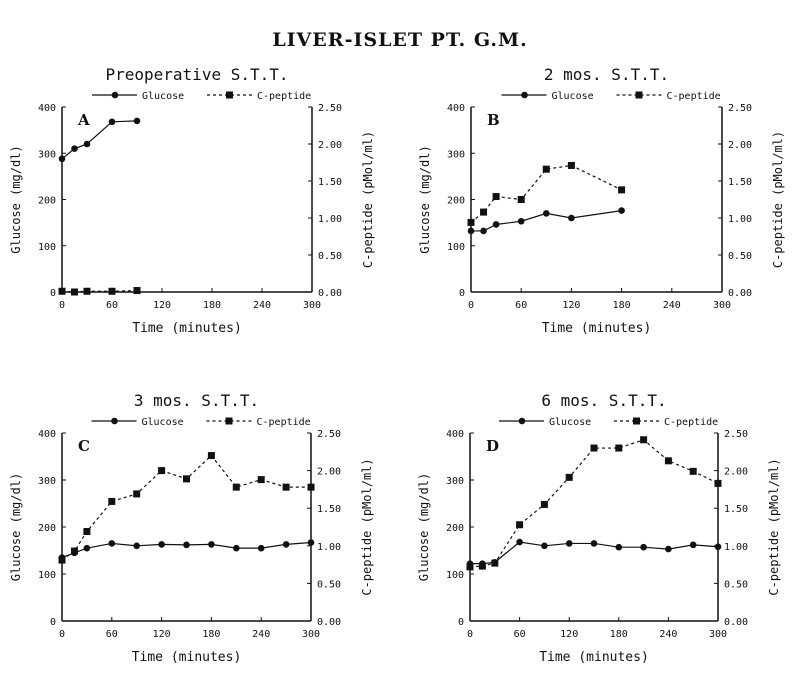  Describe the element at coordinates (425, 199) in the screenshot. I see `panel-b-y-label: Glucose (mg/dl)` at that location.